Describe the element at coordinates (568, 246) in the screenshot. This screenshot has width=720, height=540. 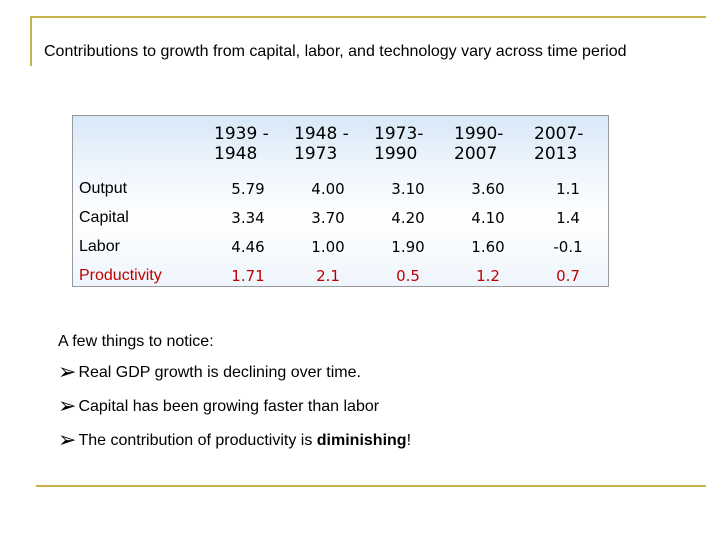
I see `table-cell: -0.1` at that location.